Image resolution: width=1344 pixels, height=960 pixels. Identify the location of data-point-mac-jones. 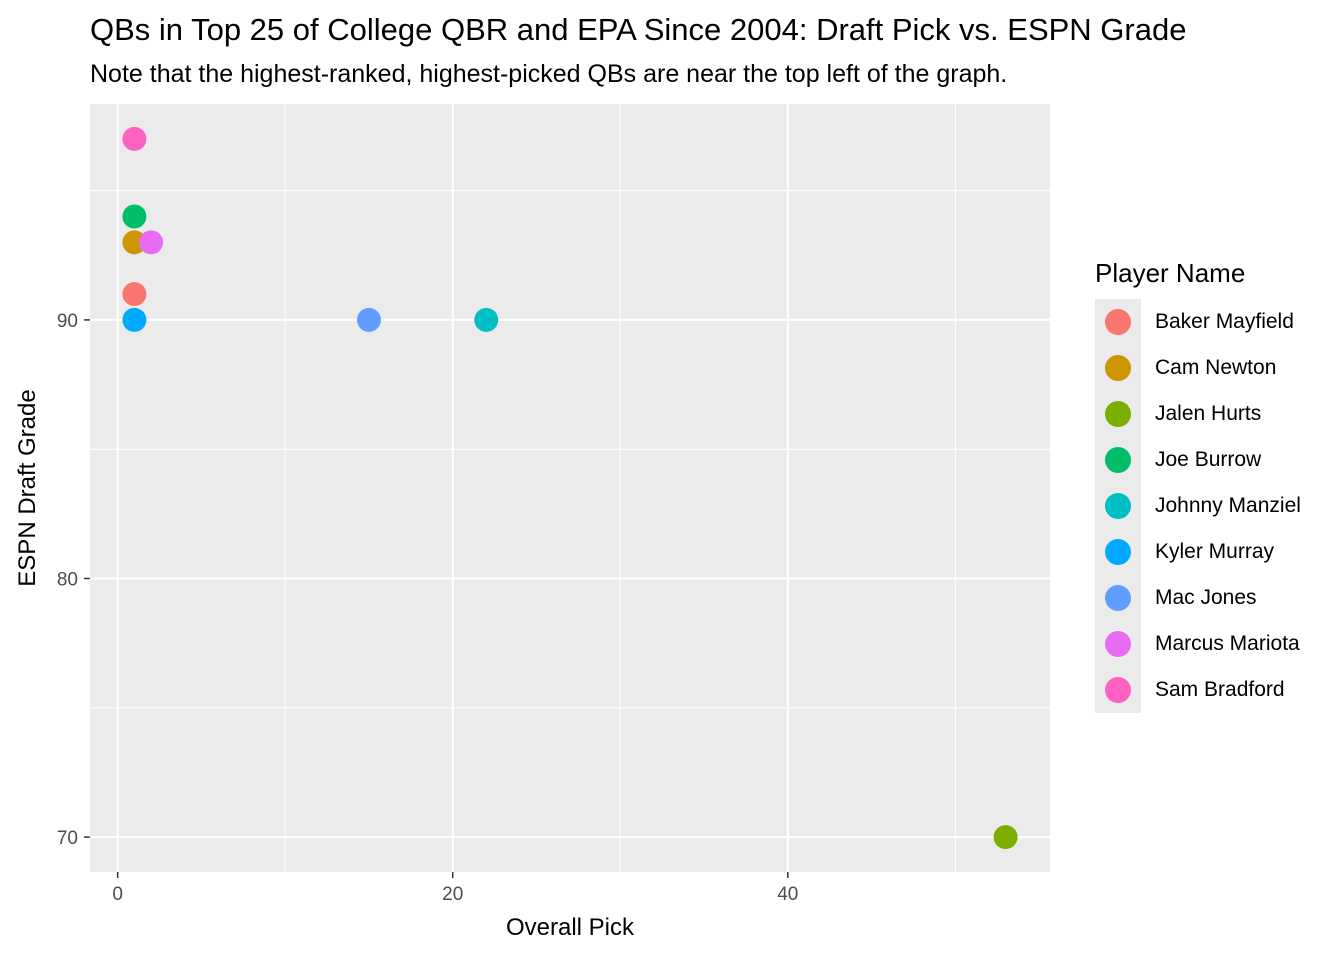
(368, 319).